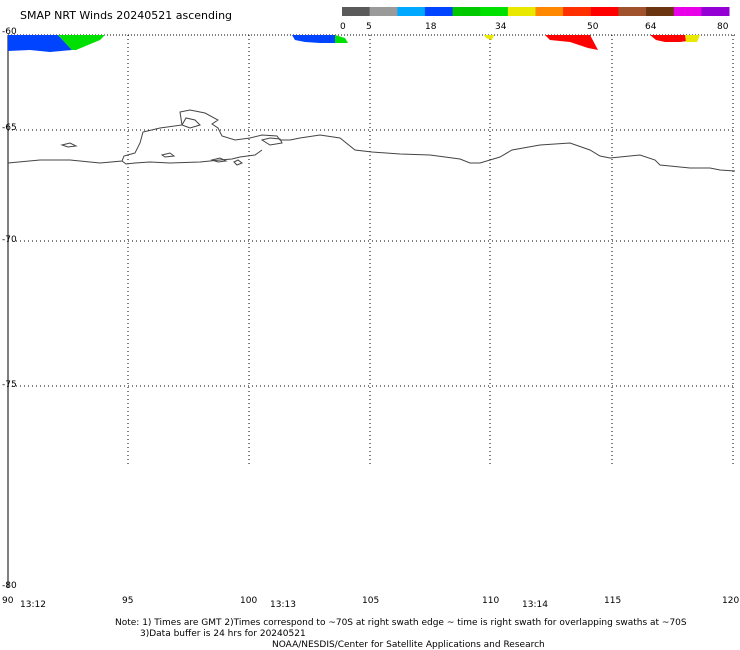 The width and height of the screenshot is (740, 650). Describe the element at coordinates (341, 39) in the screenshot. I see `swath-2-green` at that location.